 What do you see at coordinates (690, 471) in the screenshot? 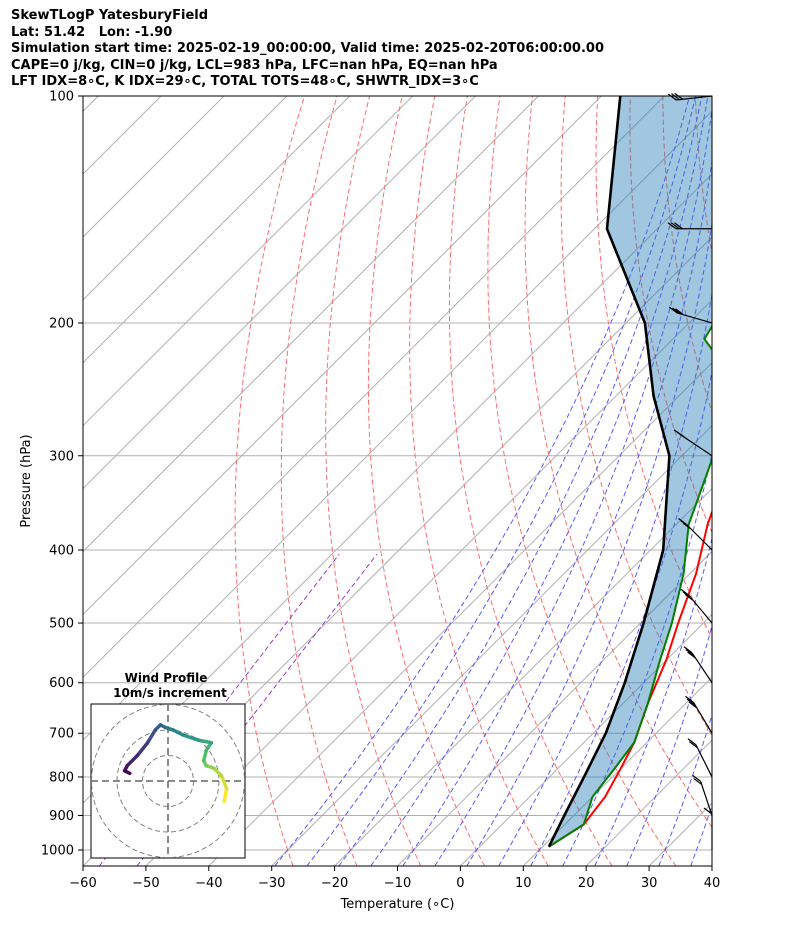
I see `wind-barbs` at bounding box center [690, 471].